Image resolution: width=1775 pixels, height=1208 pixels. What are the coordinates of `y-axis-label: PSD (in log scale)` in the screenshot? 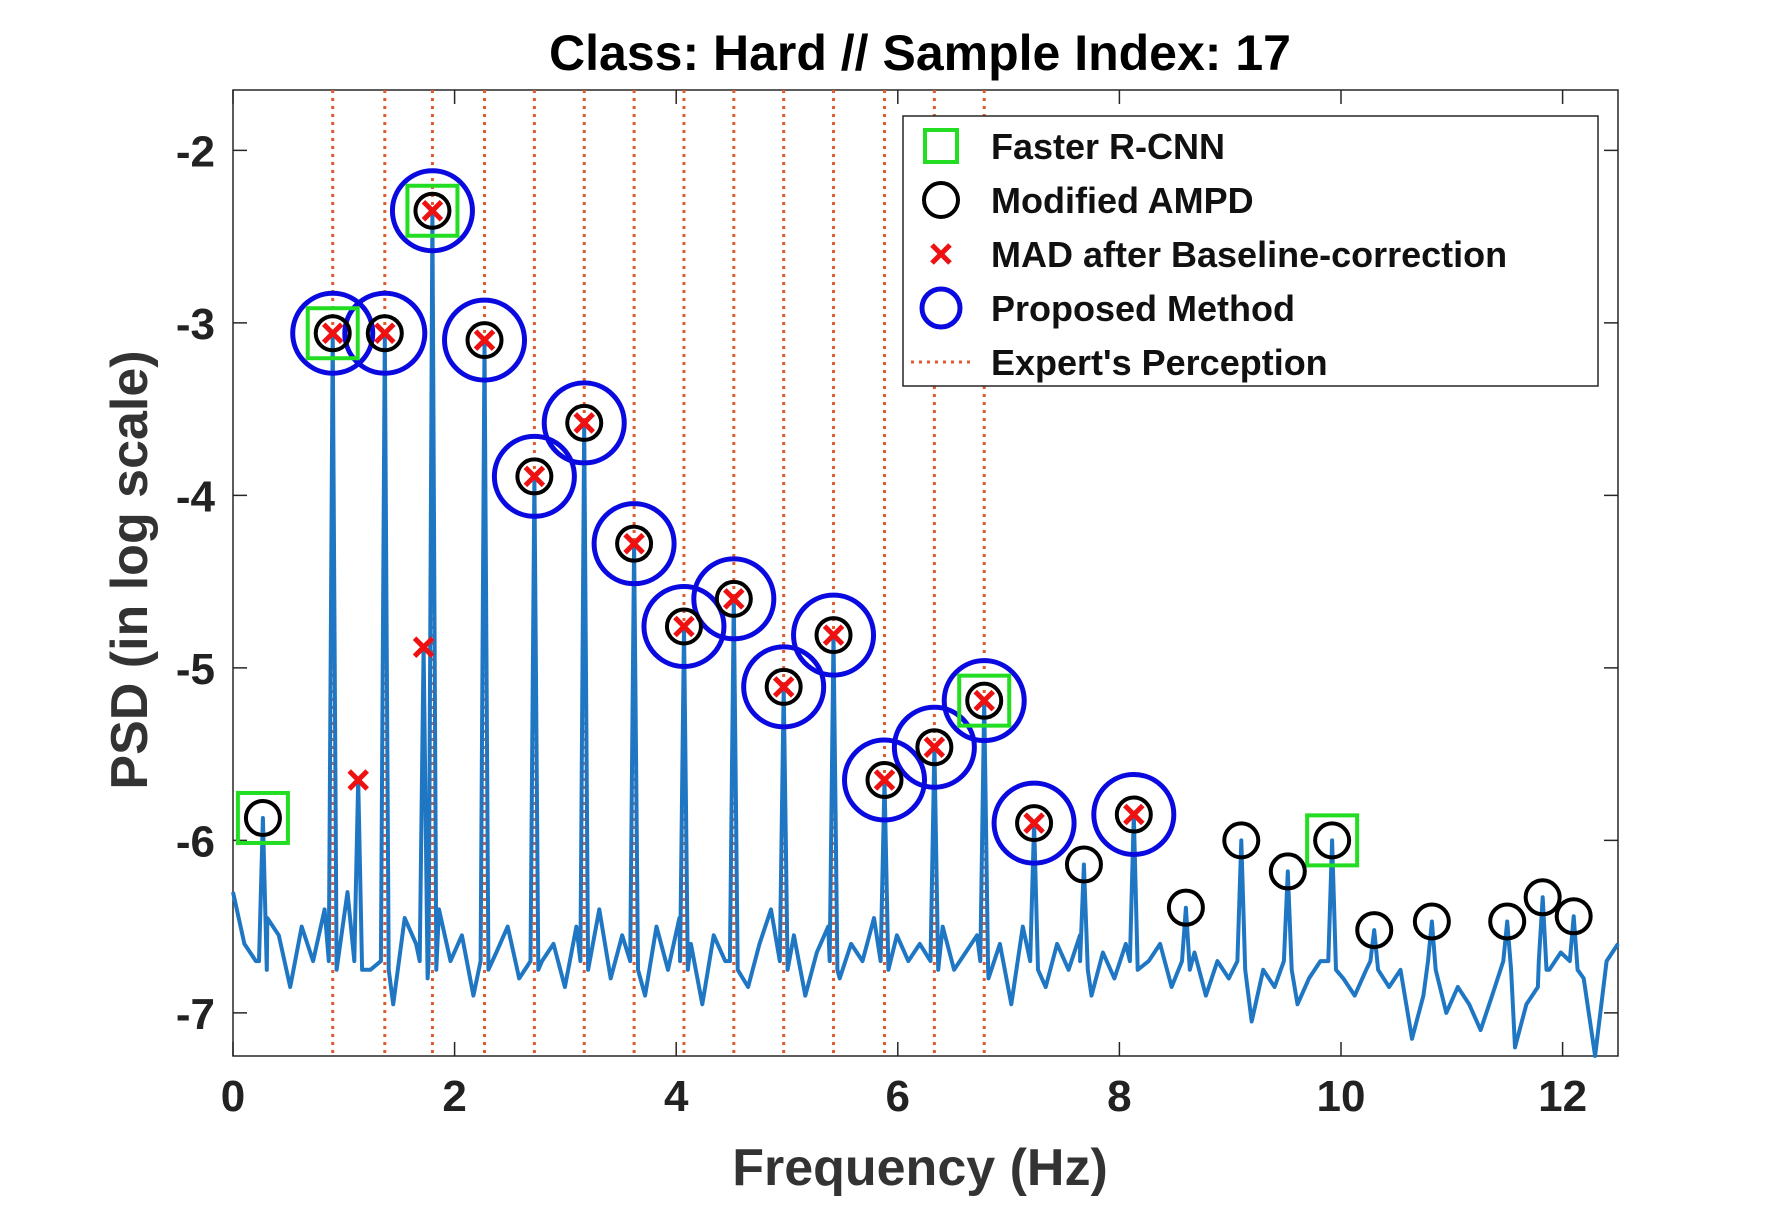 It's located at (130, 569).